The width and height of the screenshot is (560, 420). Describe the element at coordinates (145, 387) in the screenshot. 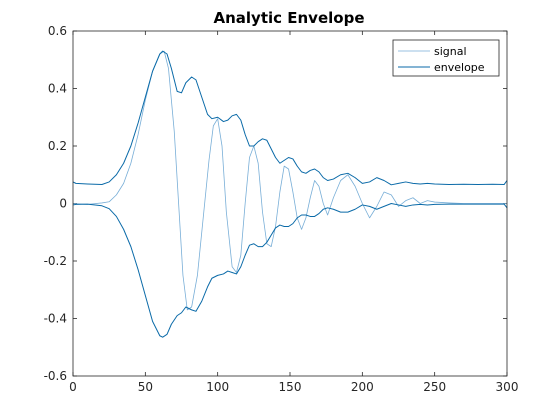

I see `x-tick-label: 50` at that location.